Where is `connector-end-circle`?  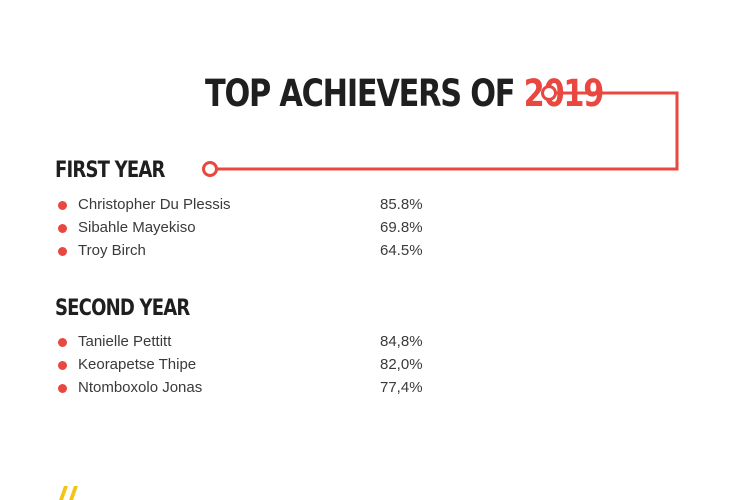
connector-end-circle is located at coordinates (210, 169).